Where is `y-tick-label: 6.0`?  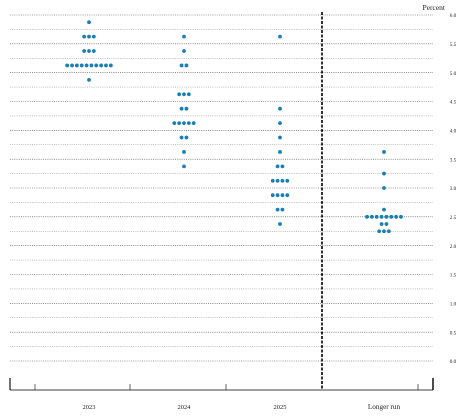
y-tick-label: 6.0 is located at coordinates (453, 16).